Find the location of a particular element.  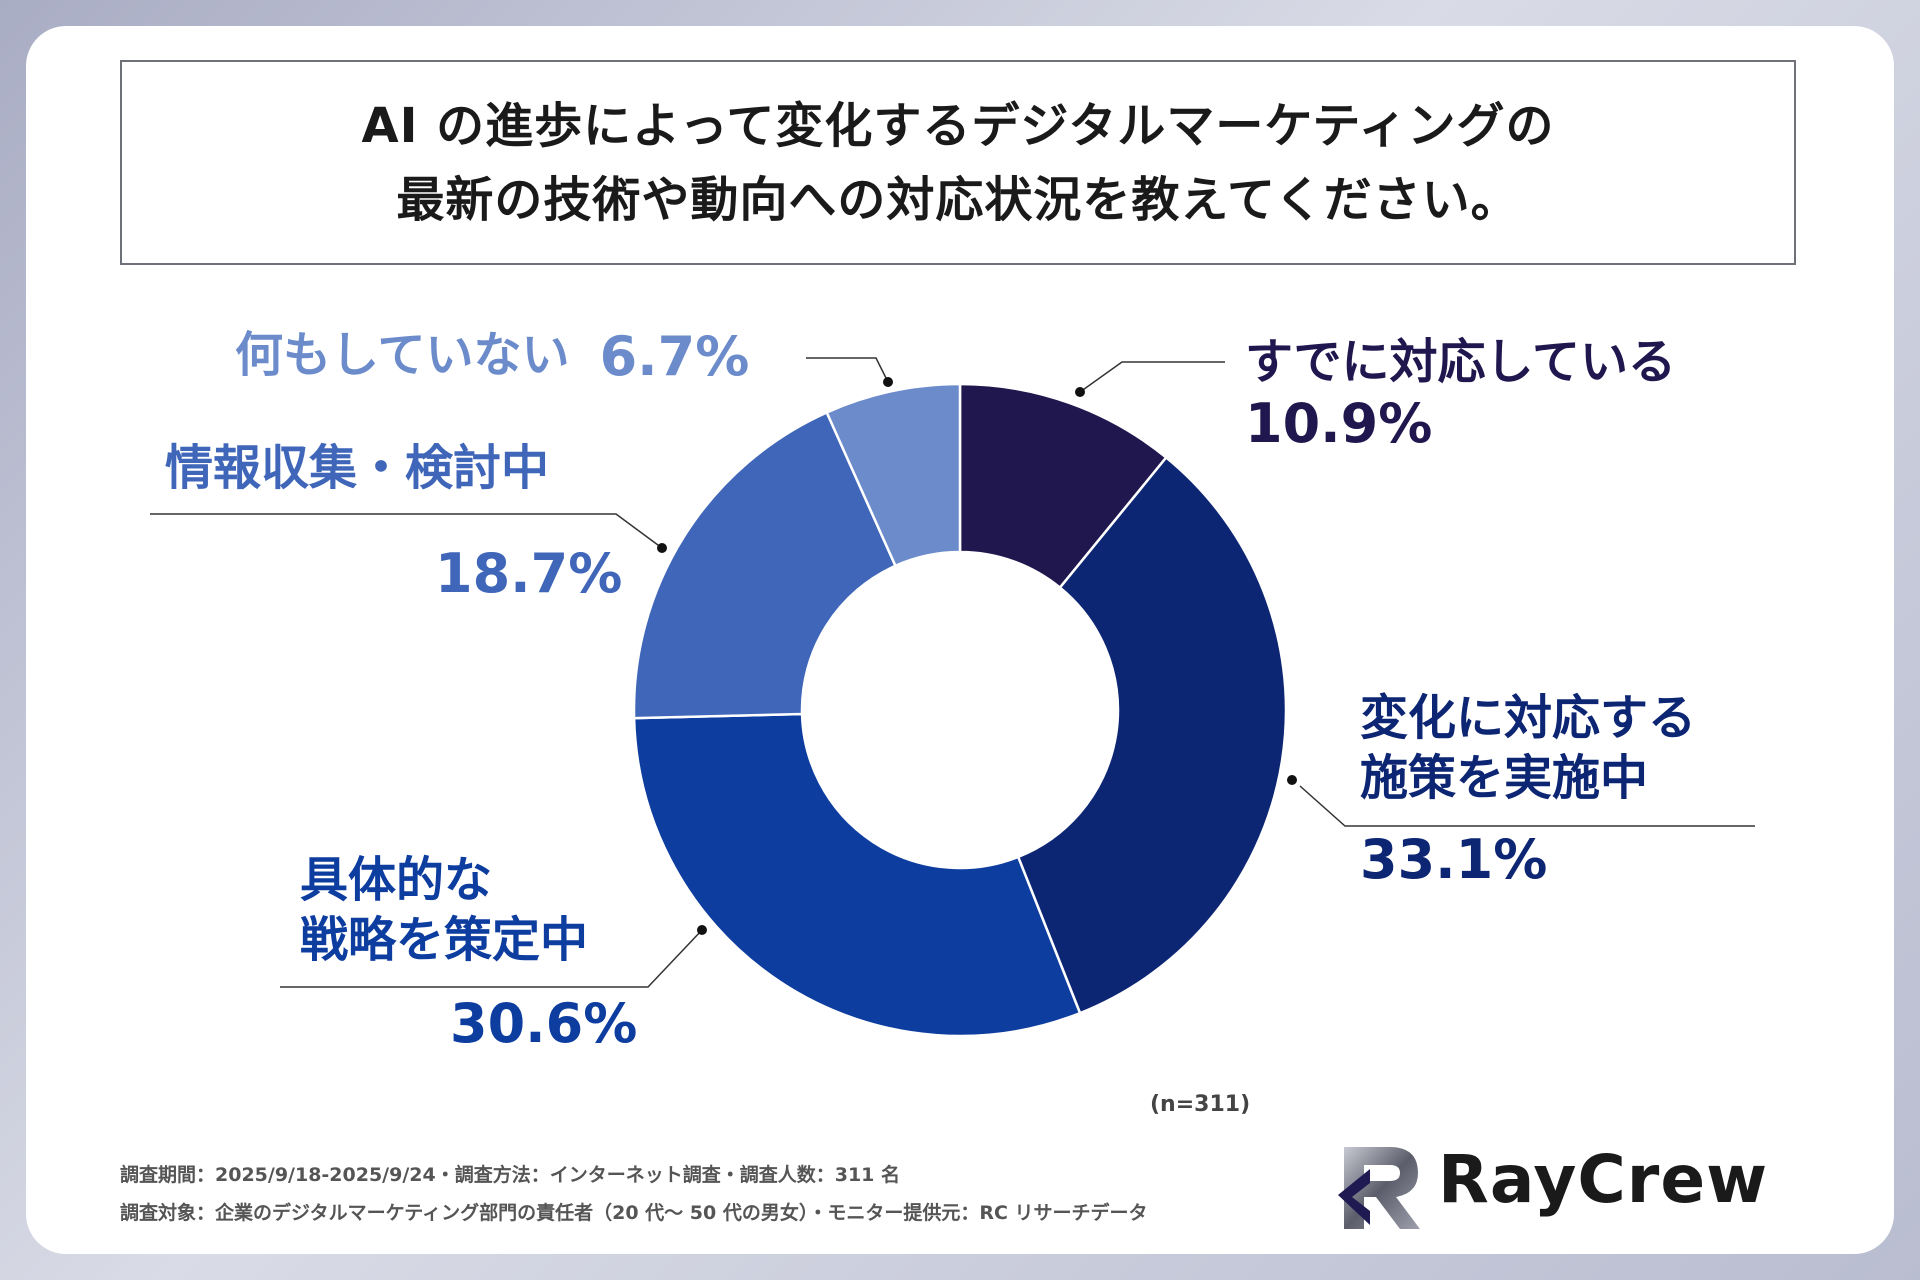

label-researching-cat: 情報収集・検討中 is located at coordinates (357, 468).